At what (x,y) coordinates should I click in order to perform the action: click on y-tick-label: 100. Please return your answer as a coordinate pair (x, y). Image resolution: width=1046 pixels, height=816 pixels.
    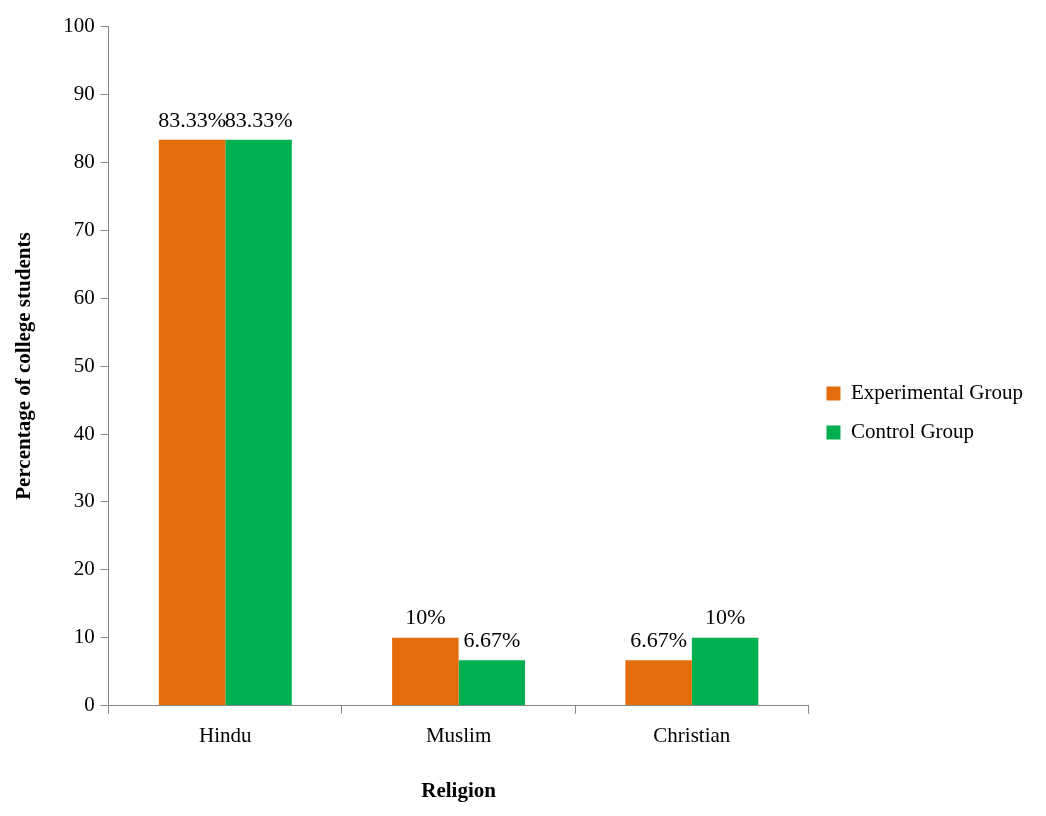
    Looking at the image, I should click on (79, 25).